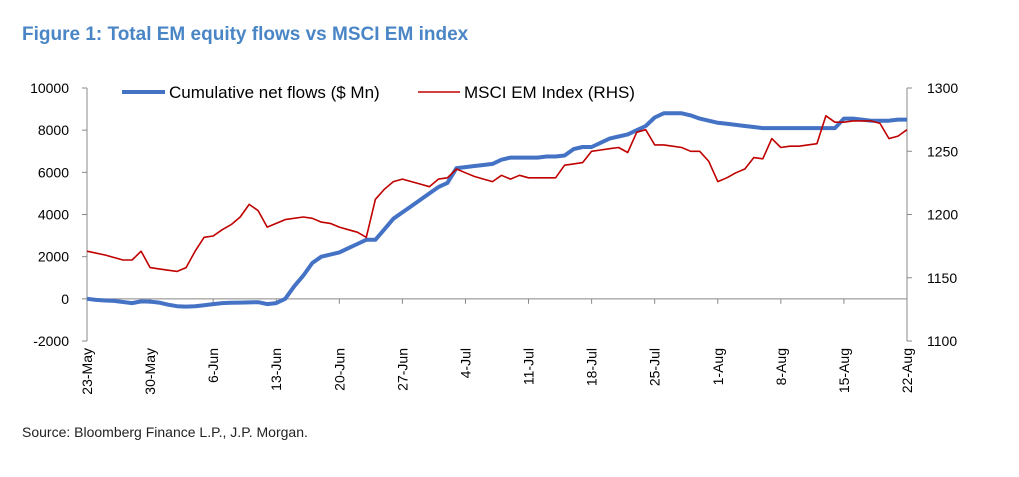  Describe the element at coordinates (339, 369) in the screenshot. I see `x-tick-label: 20-Jun` at that location.